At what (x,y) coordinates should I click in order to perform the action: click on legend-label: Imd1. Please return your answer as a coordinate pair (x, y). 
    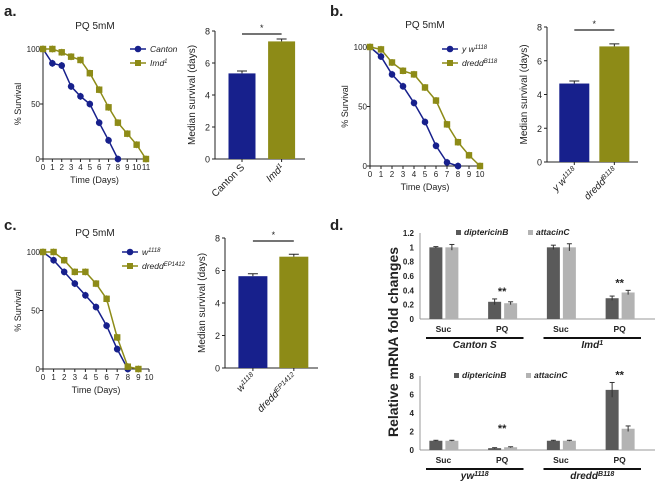
    Looking at the image, I should click on (158, 63).